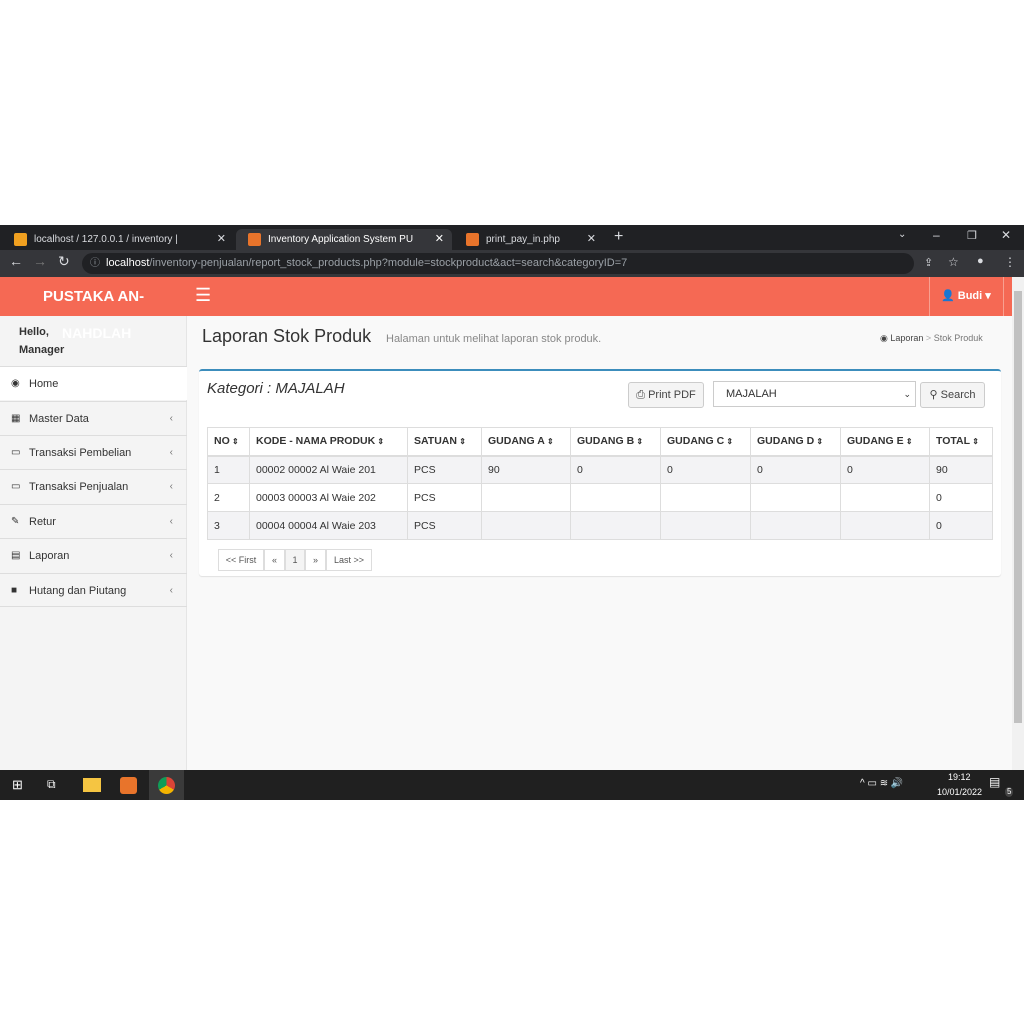 The image size is (1024, 1024). I want to click on notification-icon: ▤, so click(995, 782).